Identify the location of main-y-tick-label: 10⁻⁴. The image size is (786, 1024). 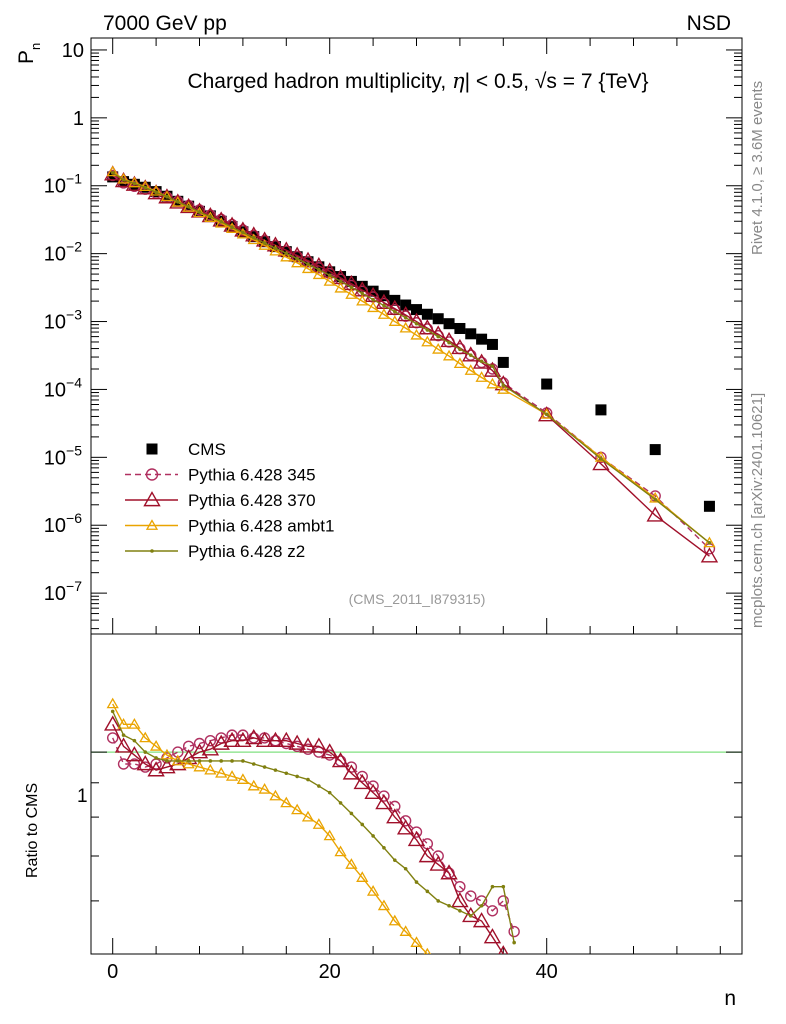
(63, 387).